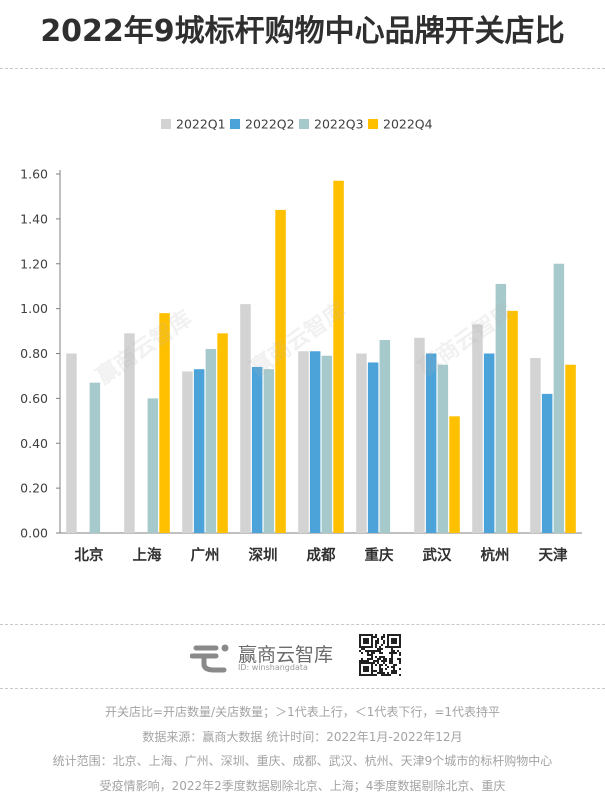 The width and height of the screenshot is (605, 802). Describe the element at coordinates (302, 624) in the screenshot. I see `footer-divider-top` at that location.